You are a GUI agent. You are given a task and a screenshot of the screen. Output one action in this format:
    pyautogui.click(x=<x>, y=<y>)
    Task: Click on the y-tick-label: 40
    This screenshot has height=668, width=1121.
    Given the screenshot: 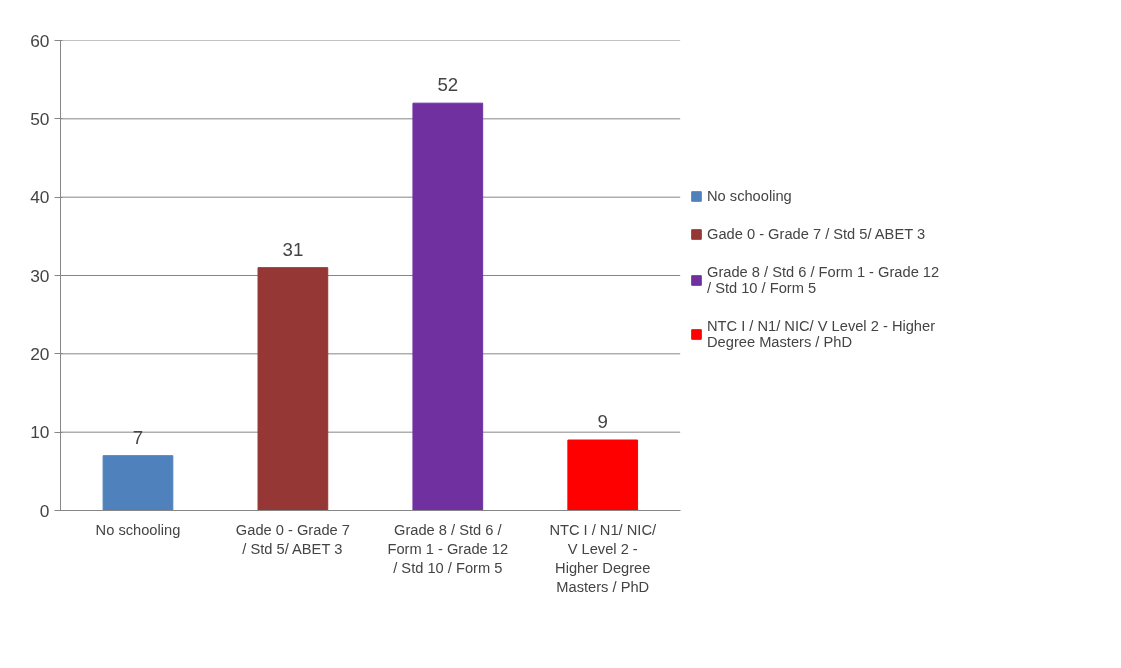 What is the action you would take?
    pyautogui.click(x=40, y=197)
    